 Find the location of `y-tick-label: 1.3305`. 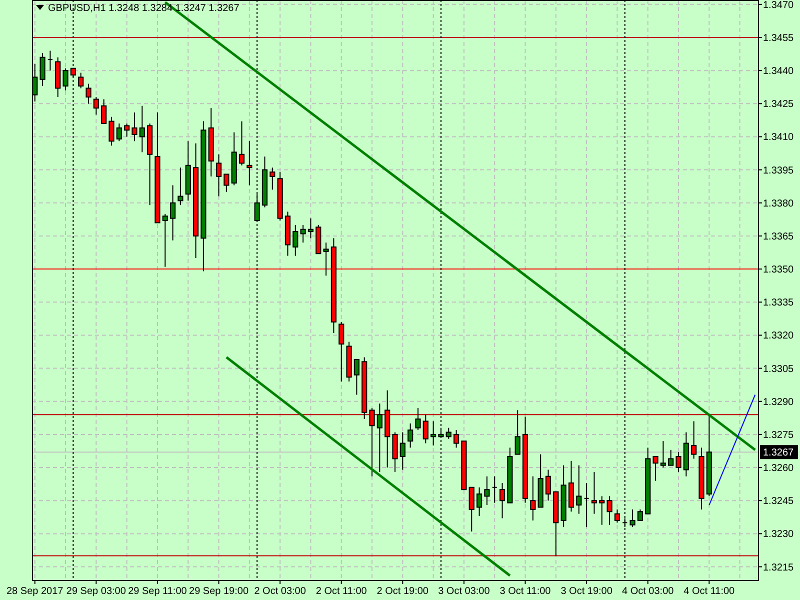

y-tick-label: 1.3305 is located at coordinates (778, 369).